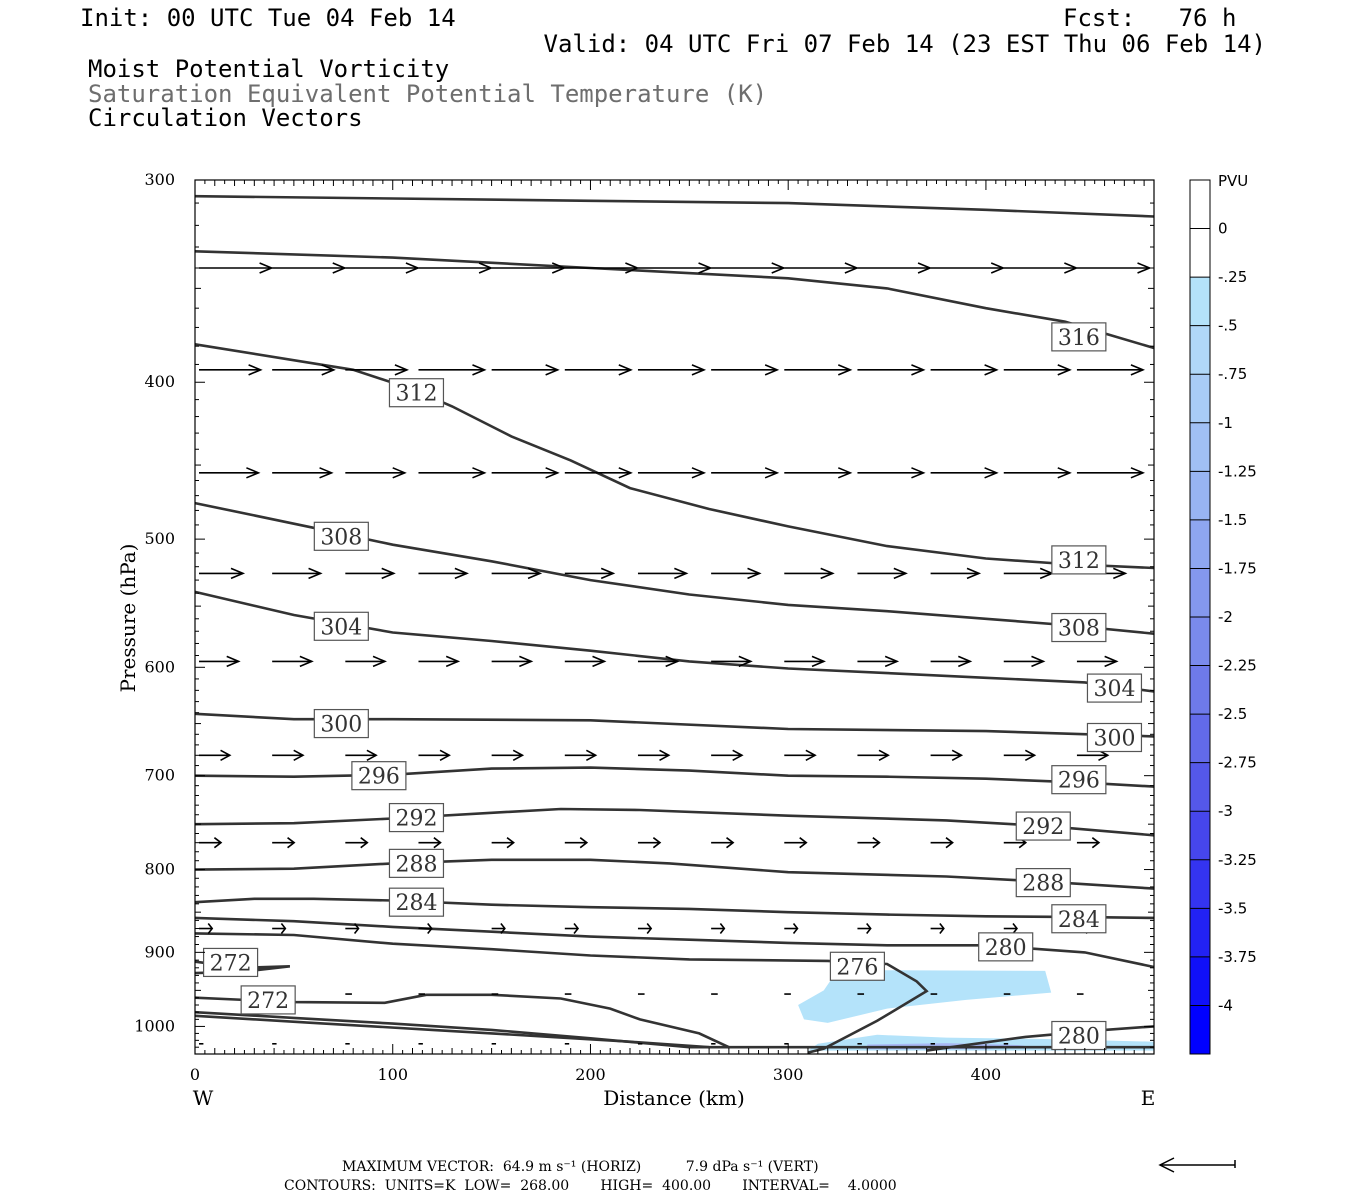  Describe the element at coordinates (159, 538) in the screenshot. I see `y-tick-label: 500` at that location.